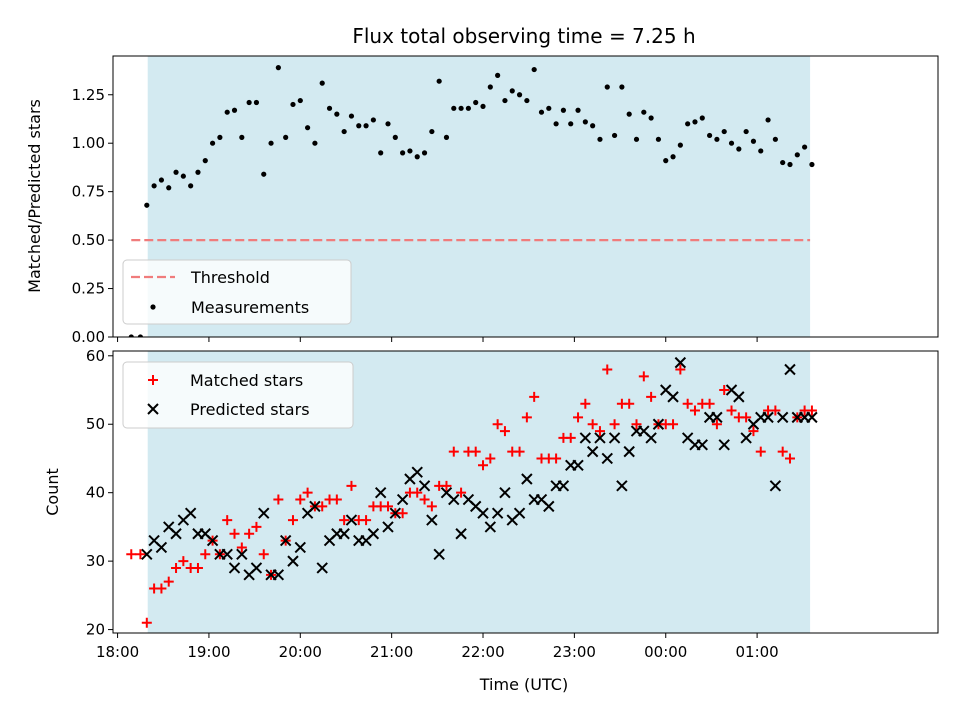  I want to click on chart-title: Flux total observing time = 7.25 h, so click(523, 36).